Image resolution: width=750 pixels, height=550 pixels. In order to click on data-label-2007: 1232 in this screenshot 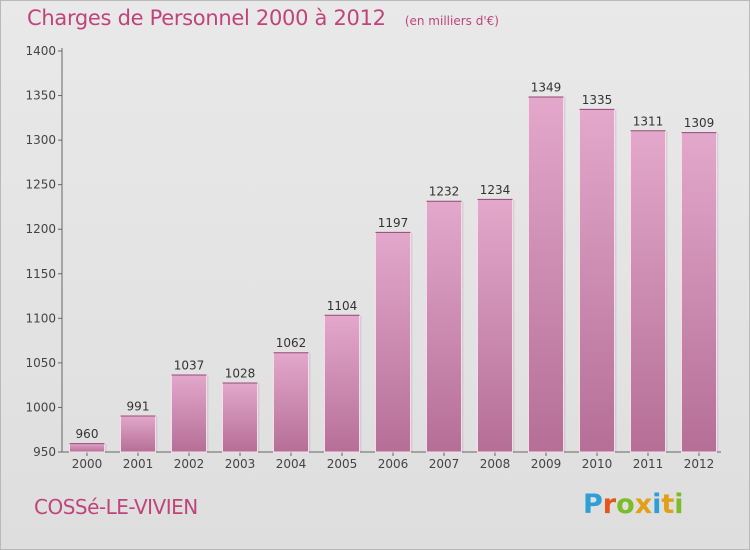, I will do `click(444, 192)`.